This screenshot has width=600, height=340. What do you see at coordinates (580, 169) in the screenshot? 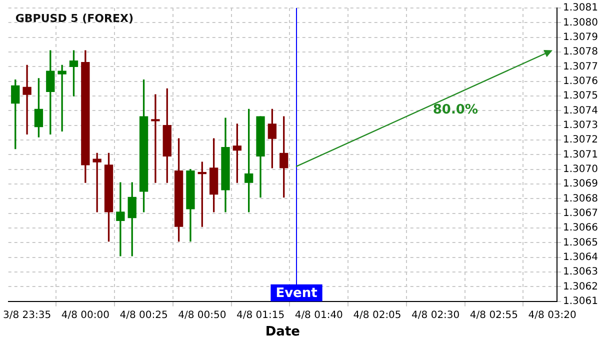
I see `y-tick-label: 1.3070` at bounding box center [580, 169].